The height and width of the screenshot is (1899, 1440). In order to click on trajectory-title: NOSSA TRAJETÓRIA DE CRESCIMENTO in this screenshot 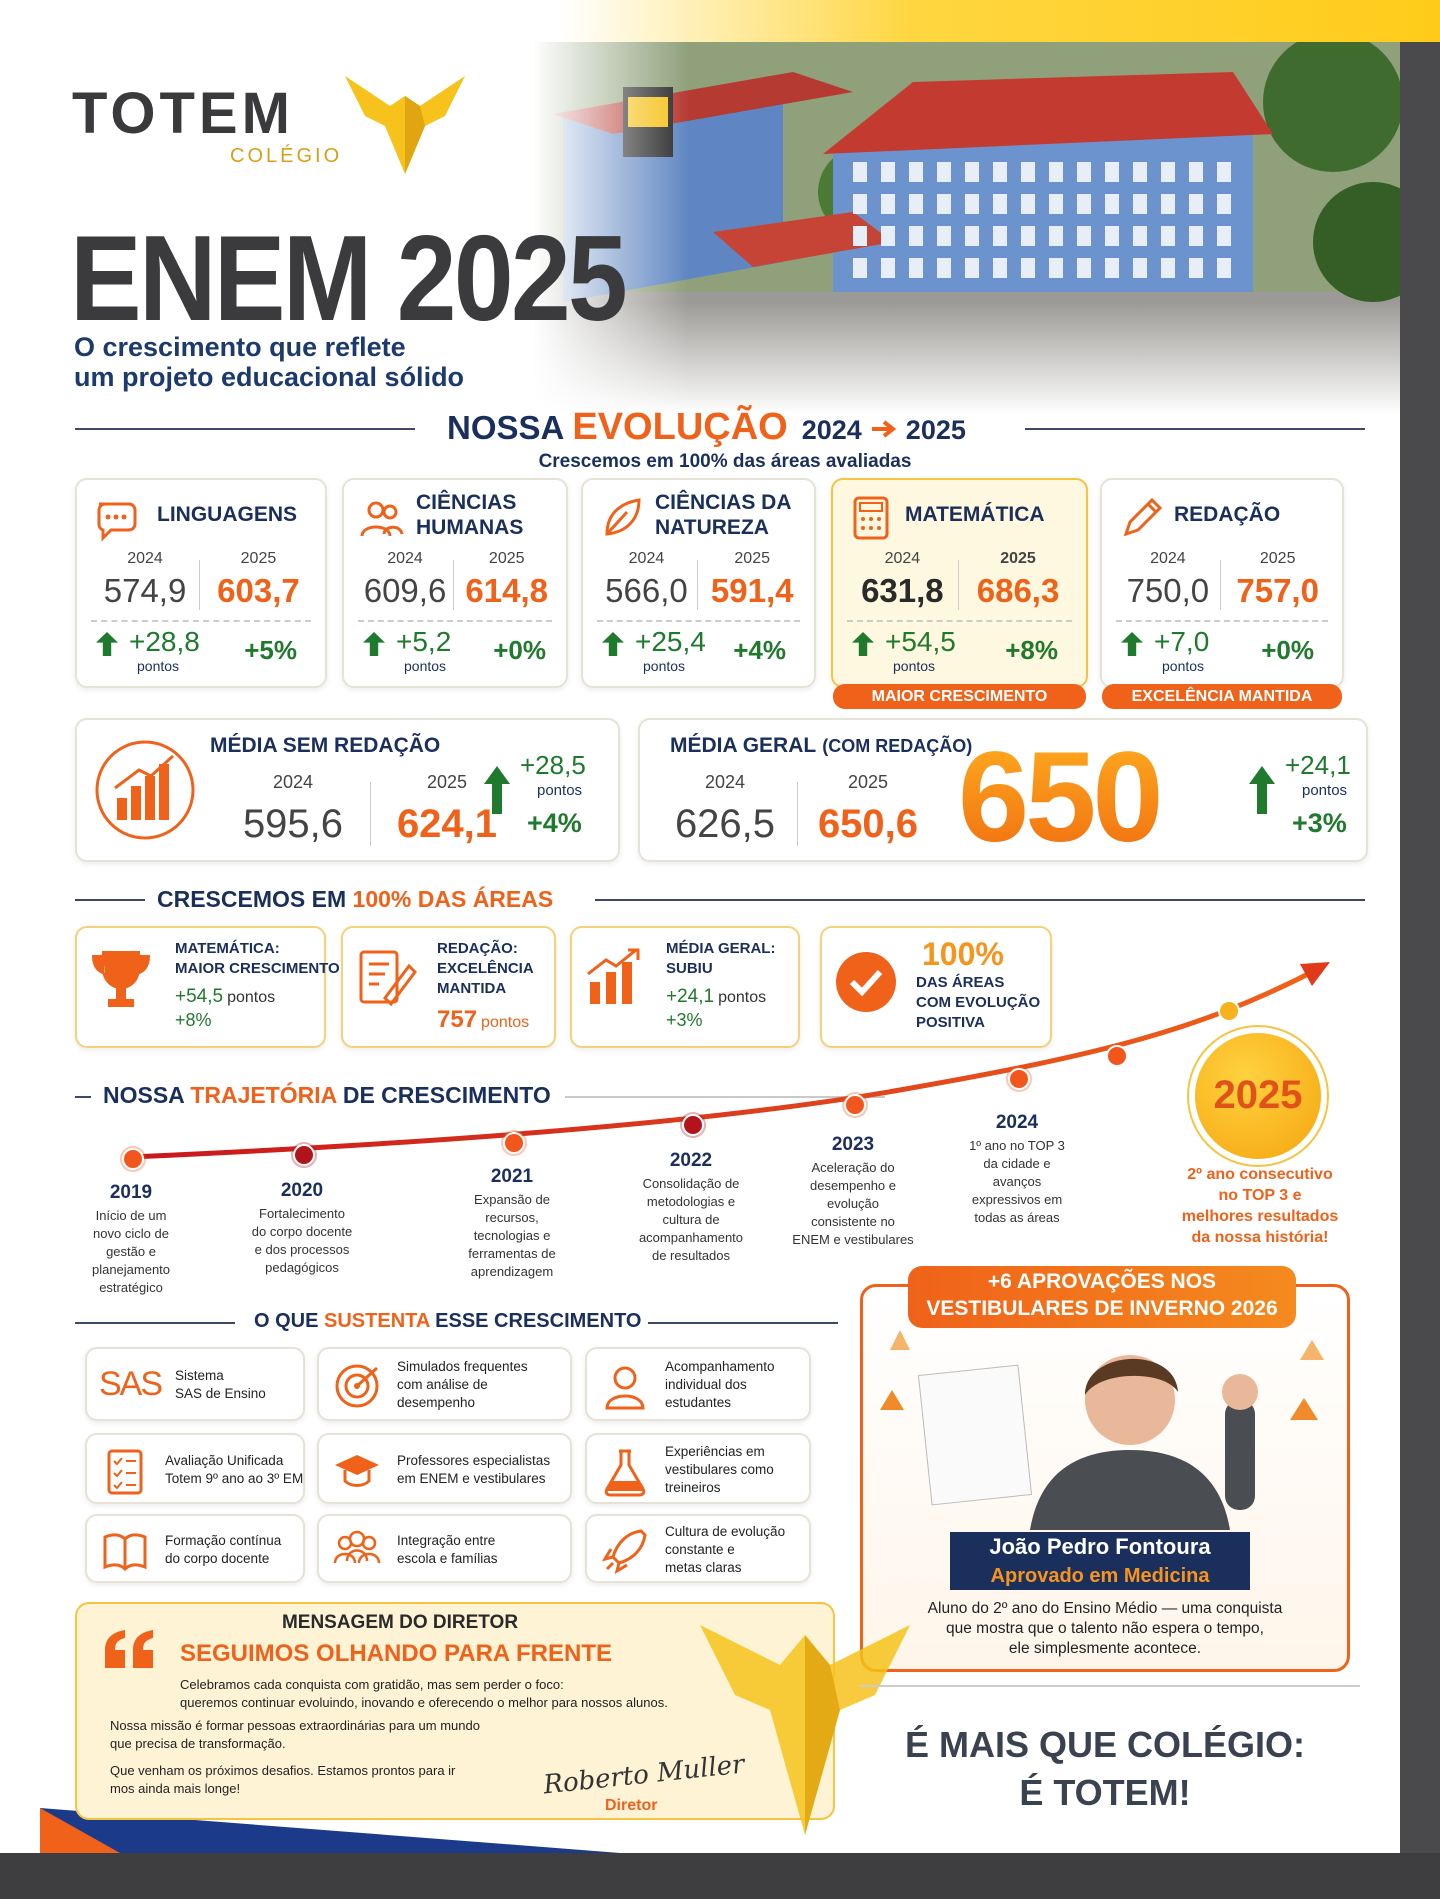, I will do `click(327, 1095)`.